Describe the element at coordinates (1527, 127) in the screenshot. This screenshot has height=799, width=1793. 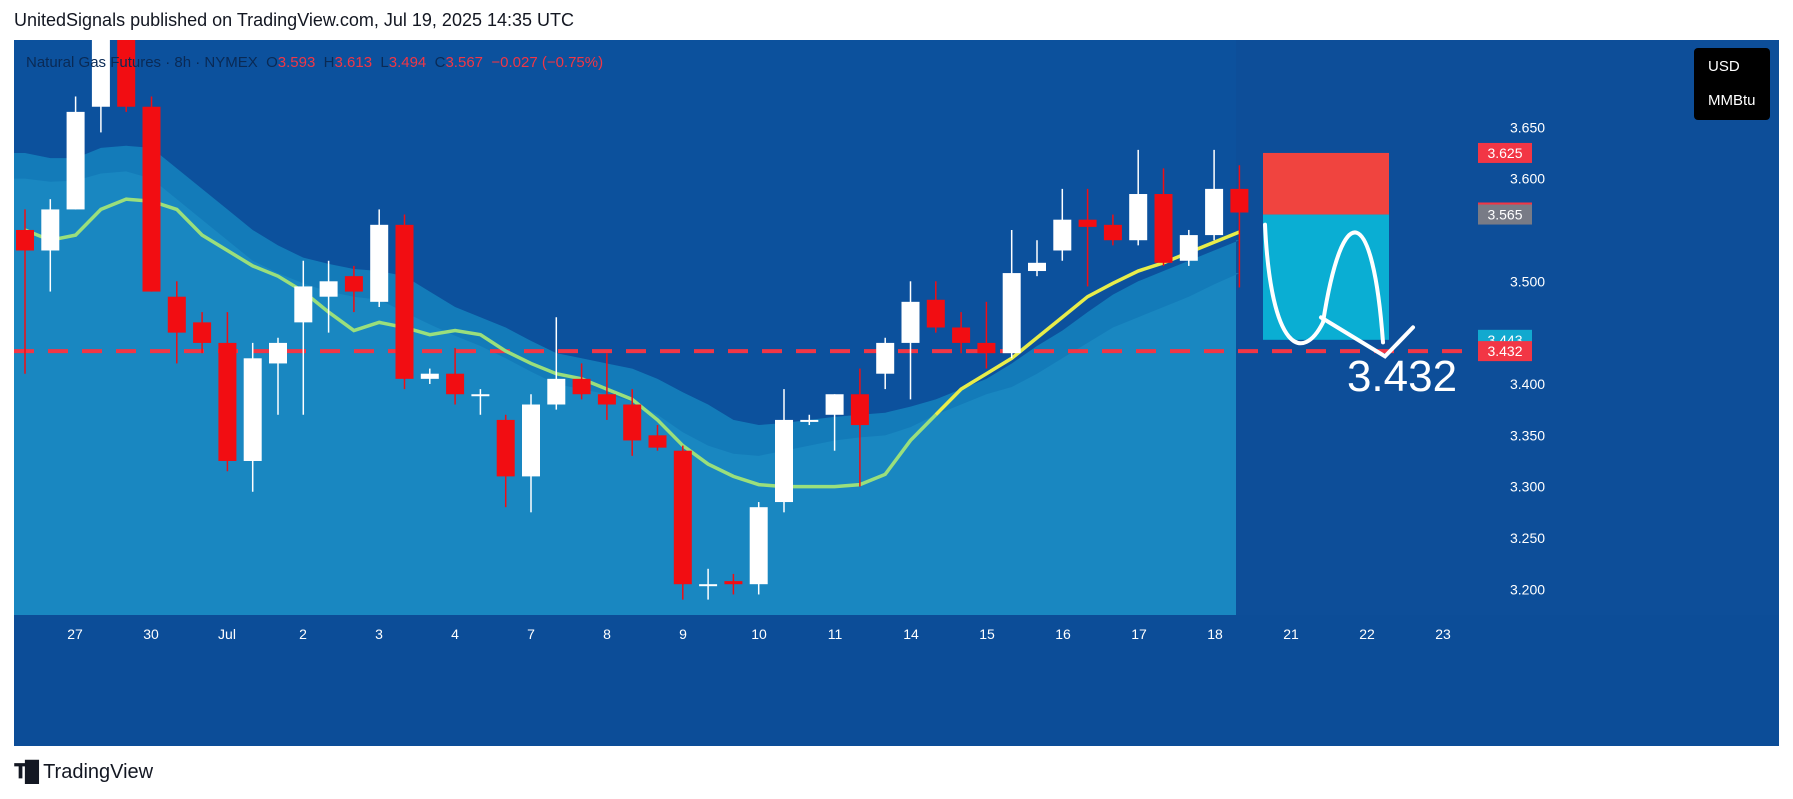
I see `y-tick-label: 3.650` at that location.